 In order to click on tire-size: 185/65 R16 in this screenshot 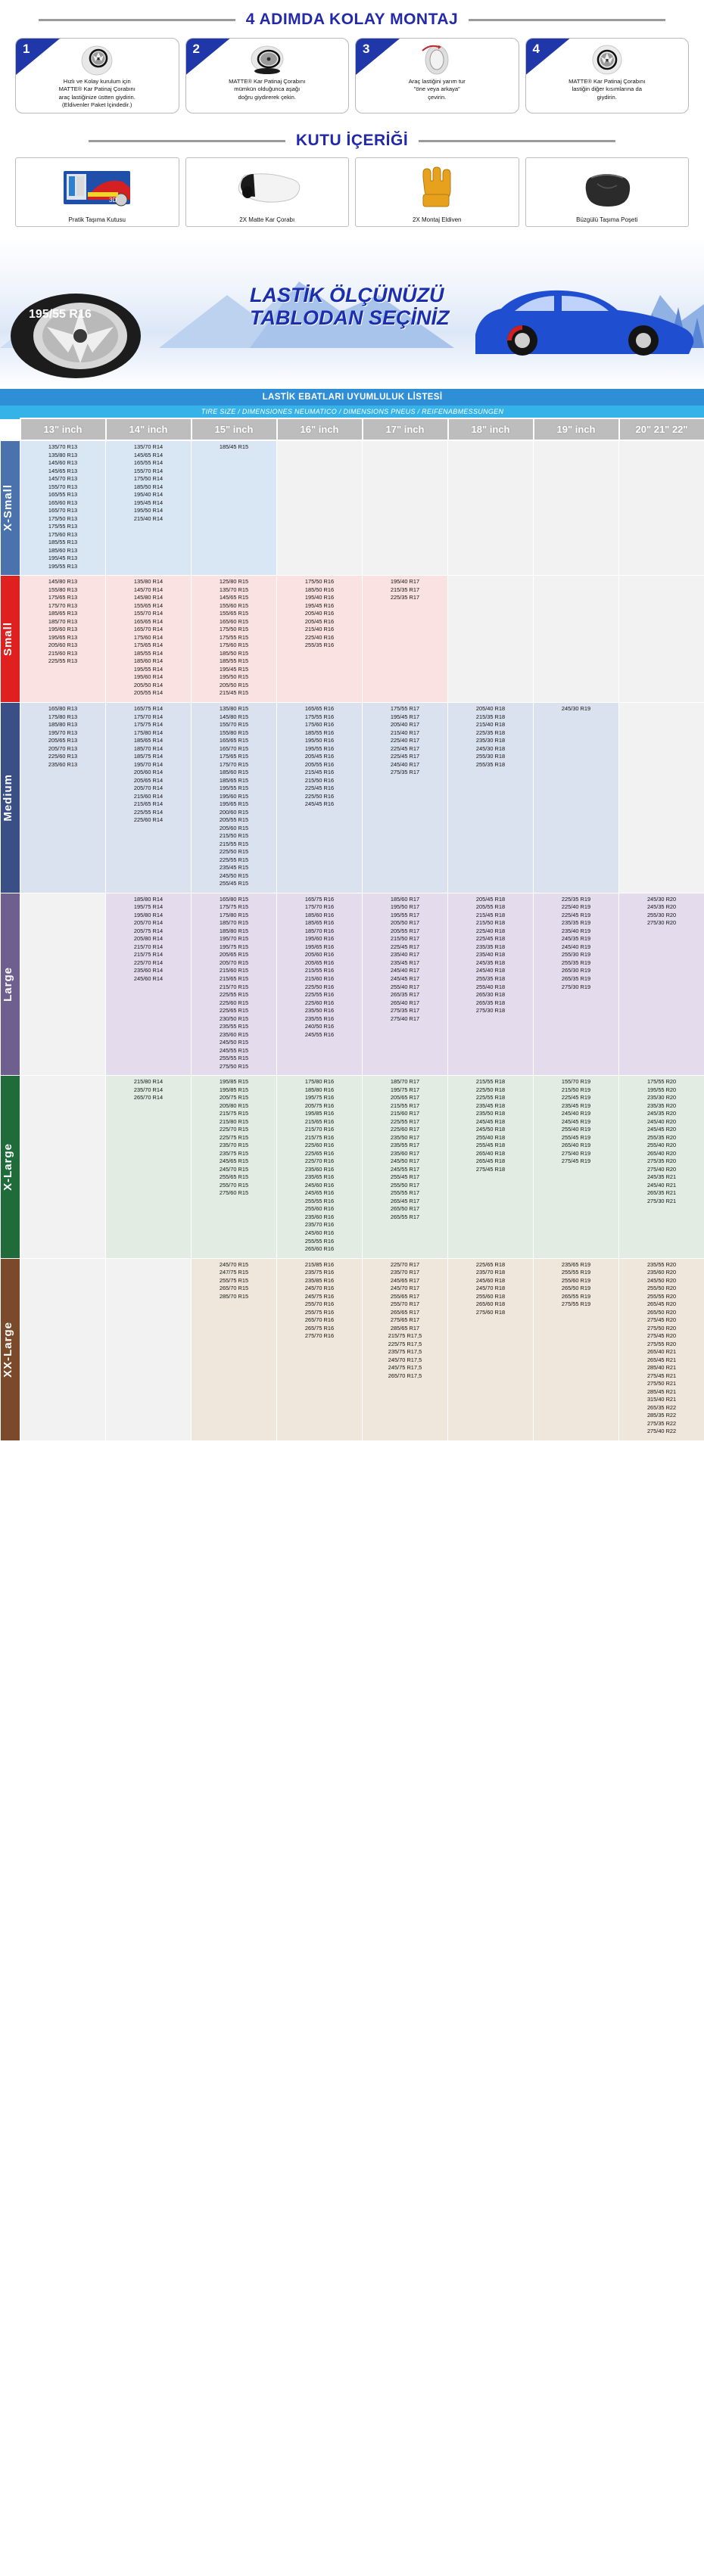, I will do `click(319, 923)`.